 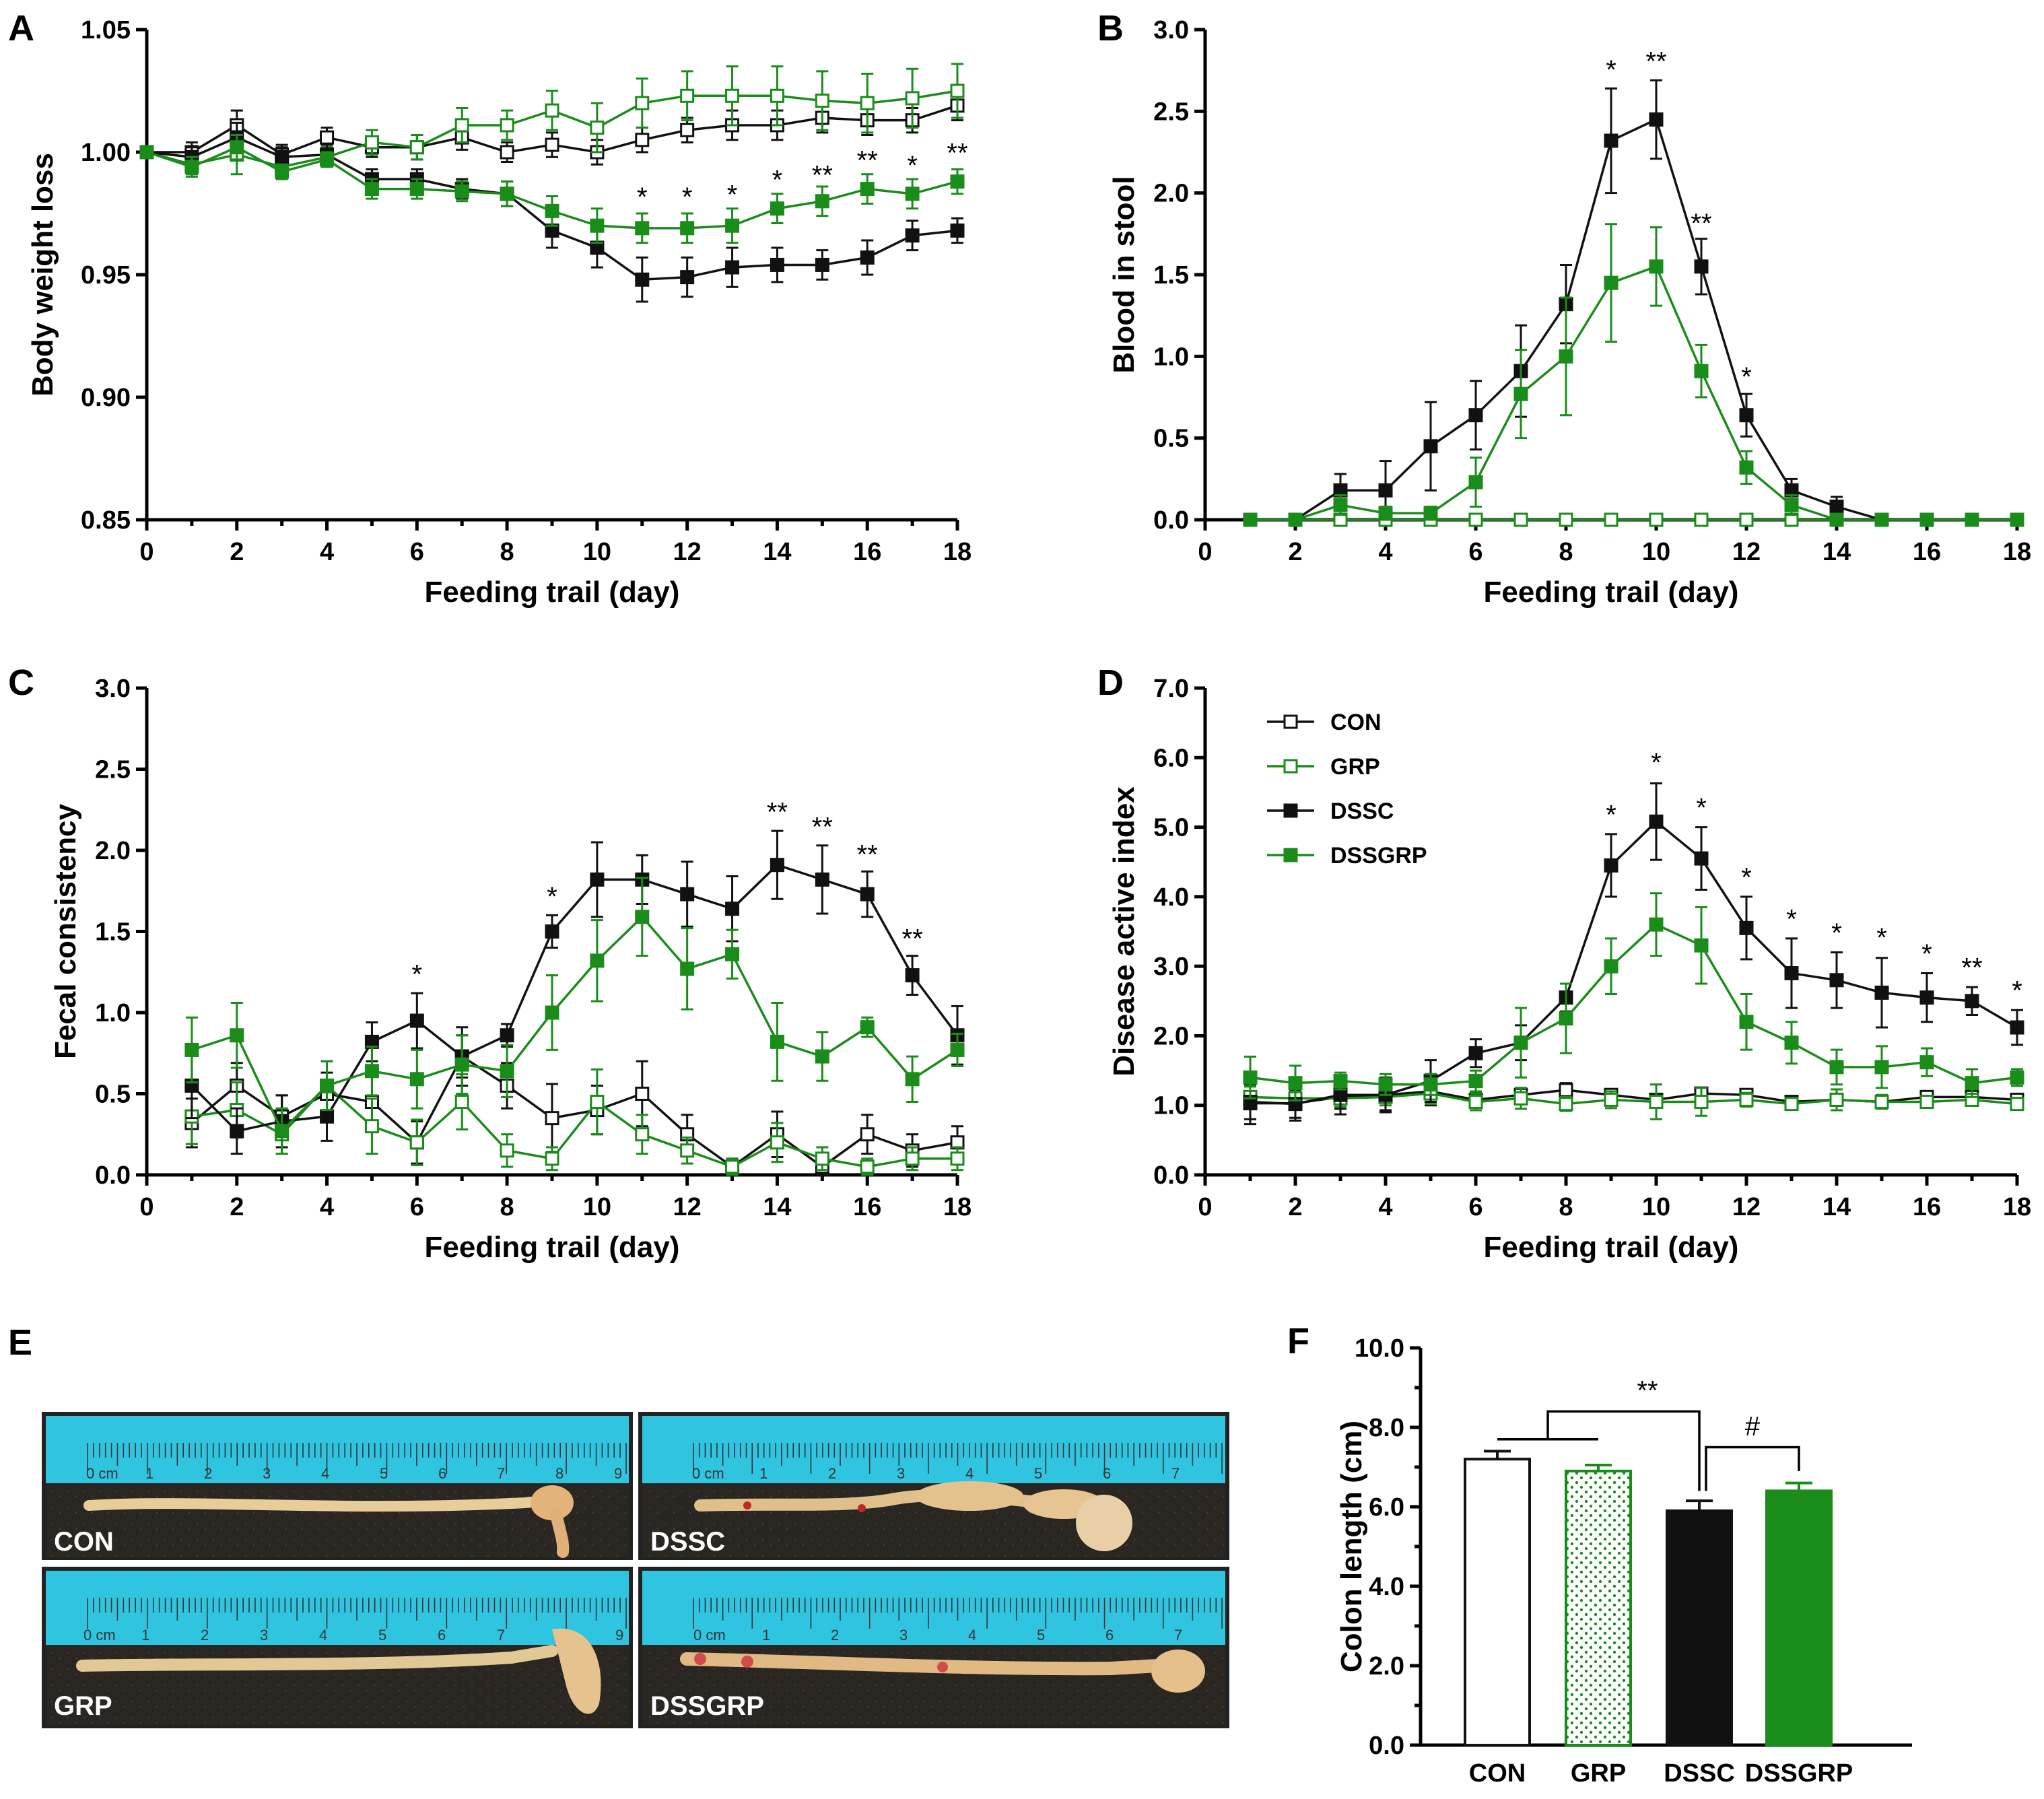 I want to click on x-axis-title: Feeding trail (day), so click(x=552, y=593).